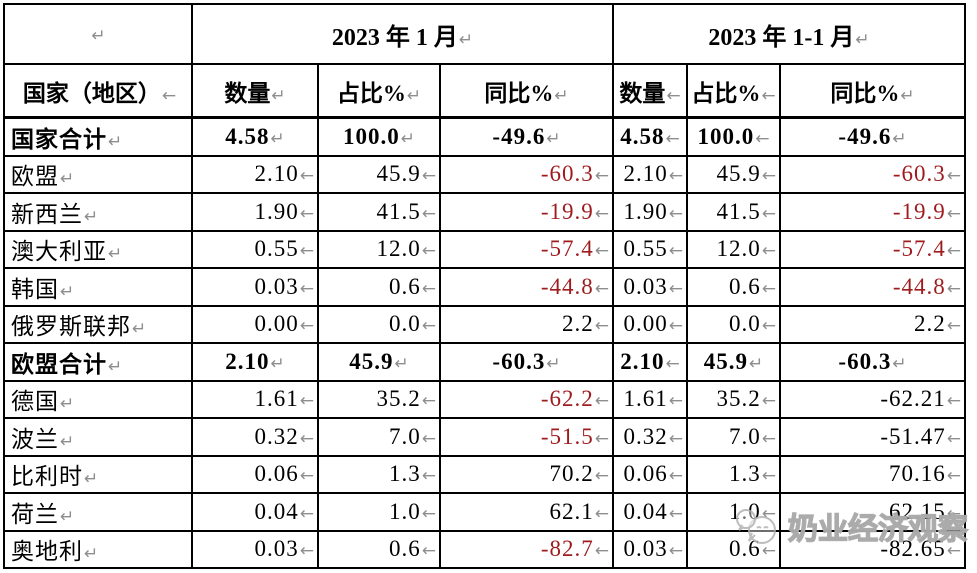 This screenshot has width=977, height=573. I want to click on cell-value: 0.6, so click(405, 549).